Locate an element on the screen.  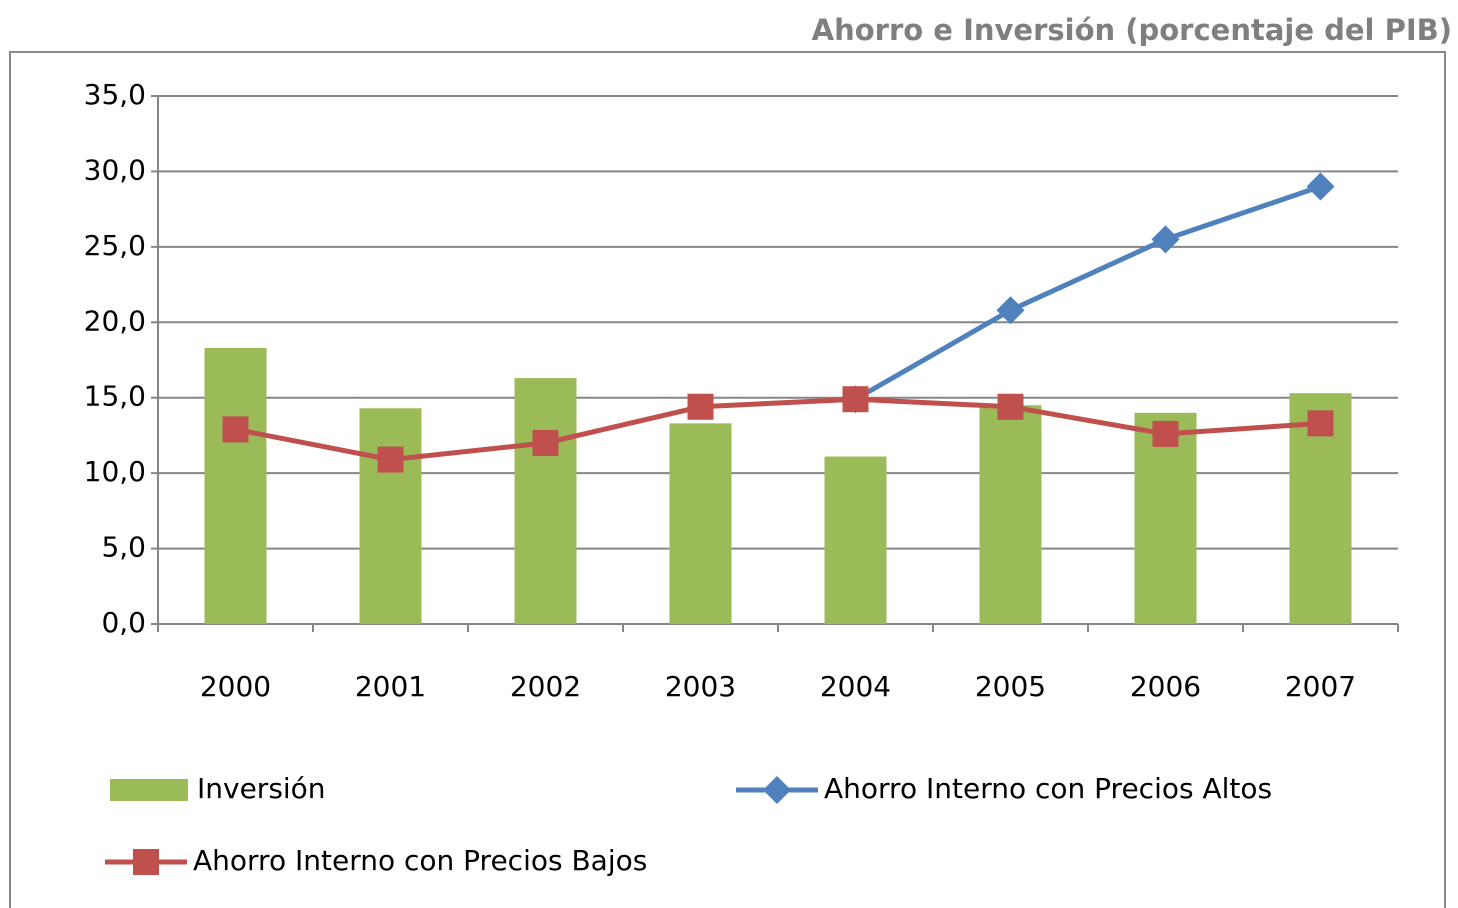
x-tick-label: 2005 is located at coordinates (1010, 686).